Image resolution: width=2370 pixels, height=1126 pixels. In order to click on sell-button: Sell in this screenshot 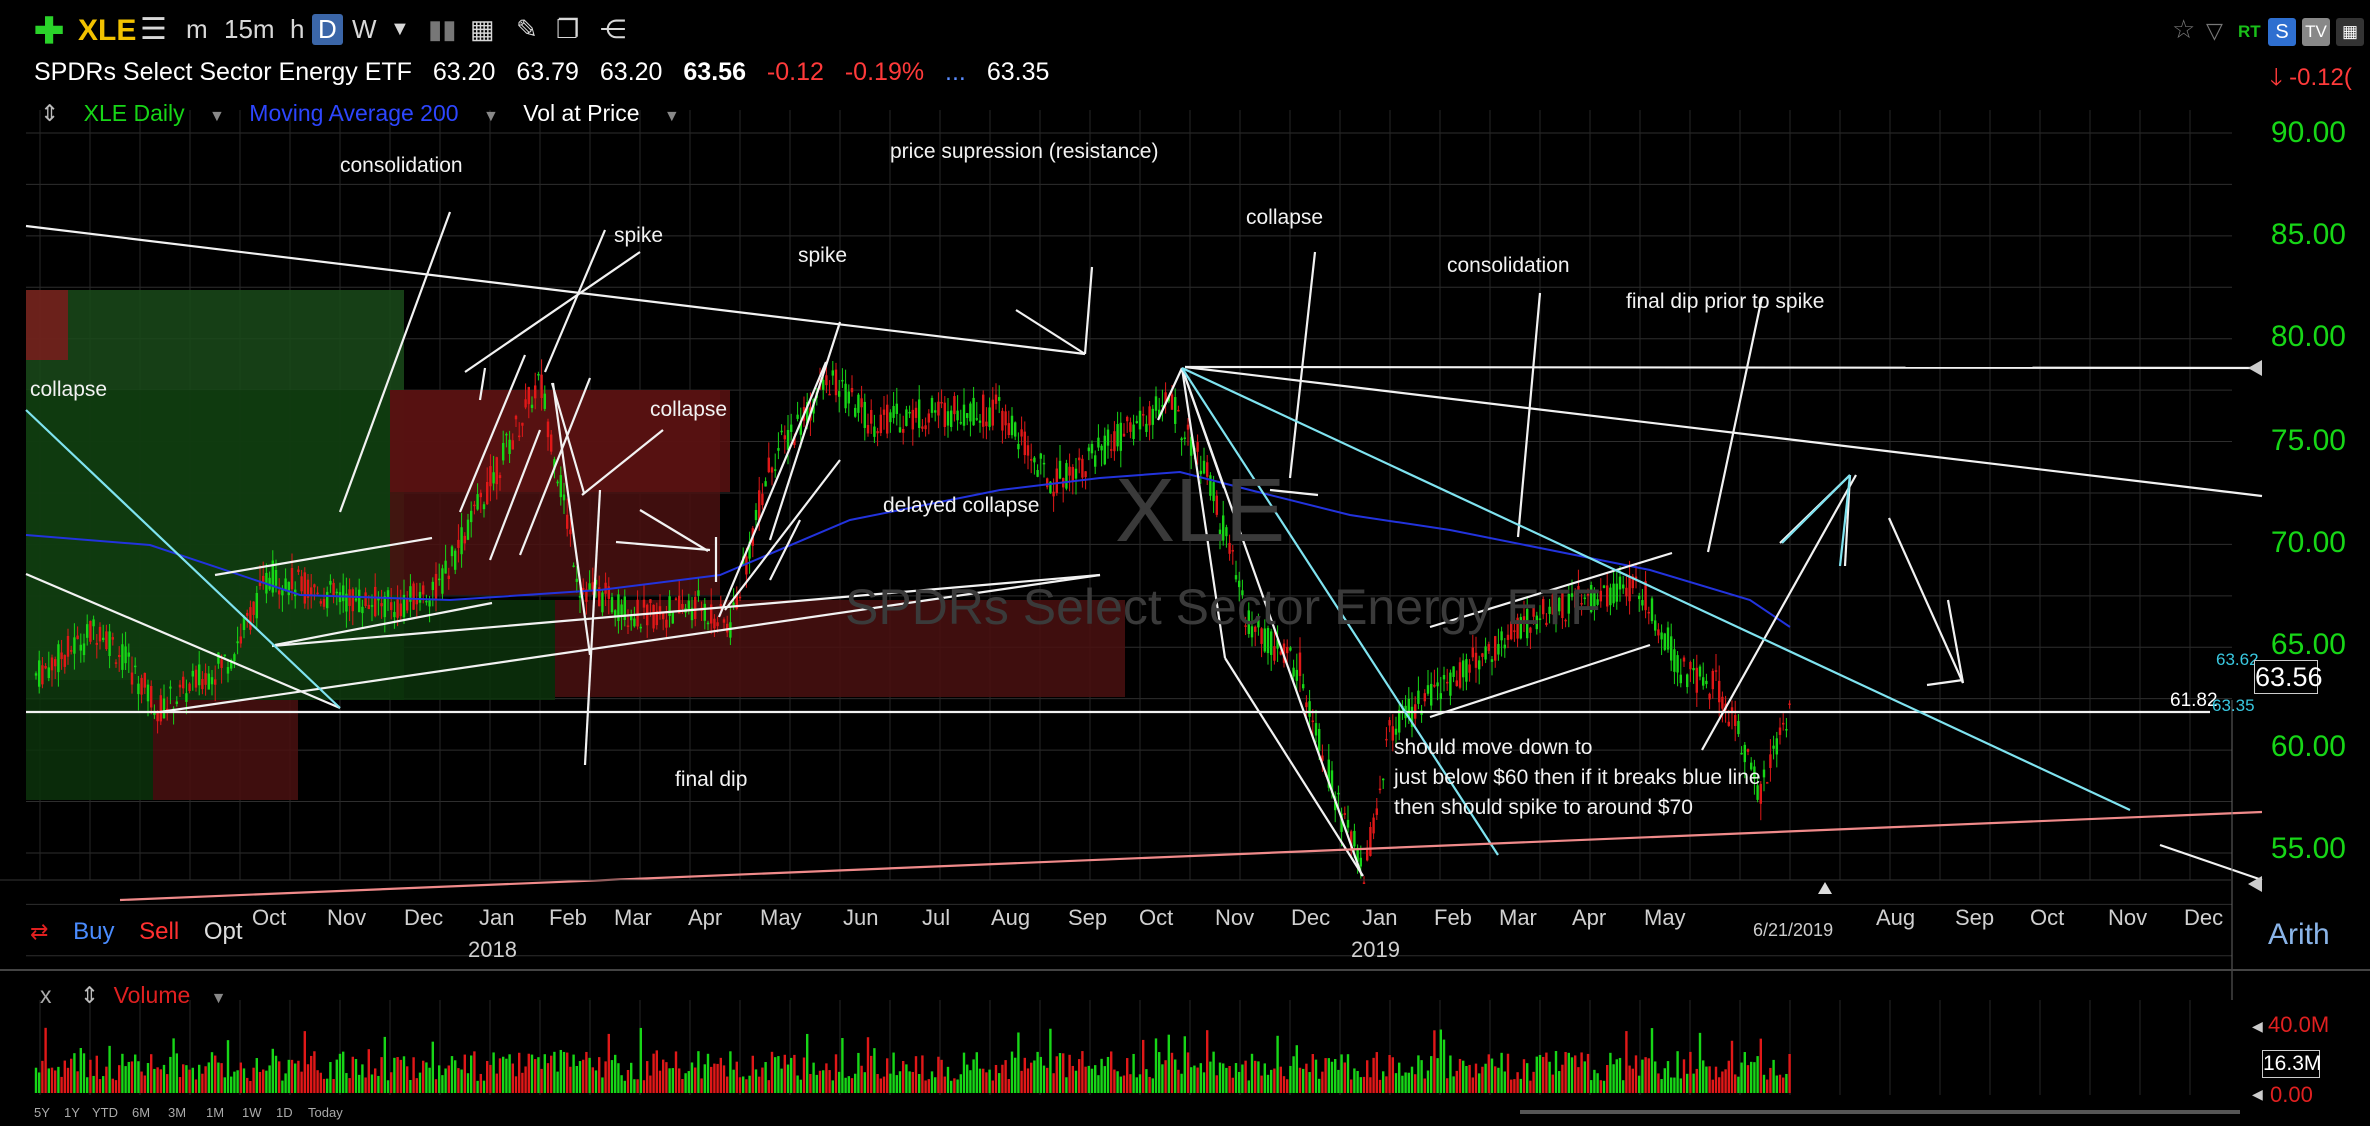, I will do `click(159, 931)`.